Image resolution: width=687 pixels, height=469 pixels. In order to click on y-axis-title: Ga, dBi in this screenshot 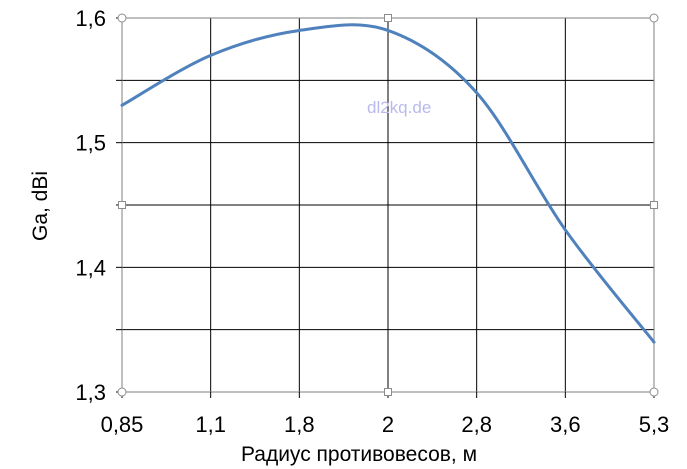, I will do `click(40, 206)`.